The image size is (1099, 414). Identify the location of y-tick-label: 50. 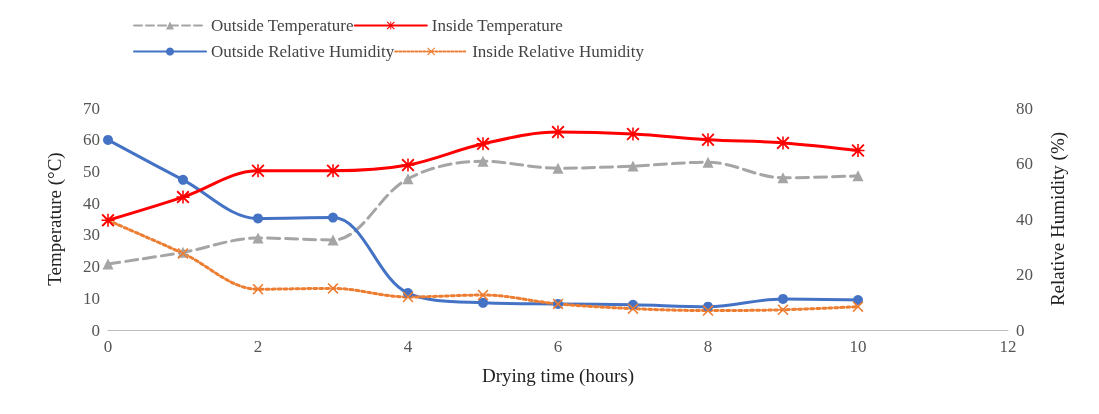
(91, 171).